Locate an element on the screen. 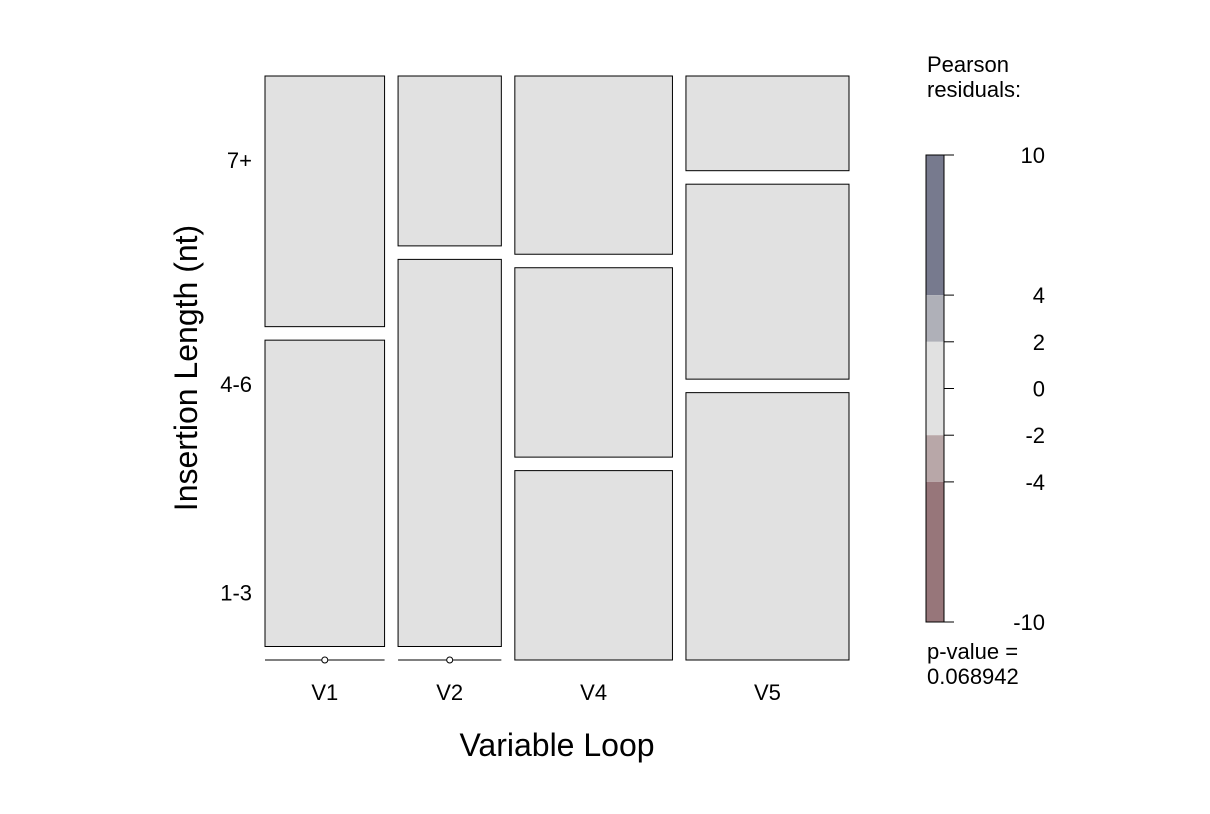 The height and width of the screenshot is (814, 1210). y-axis-title: Insertion Length (nt) is located at coordinates (186, 368).